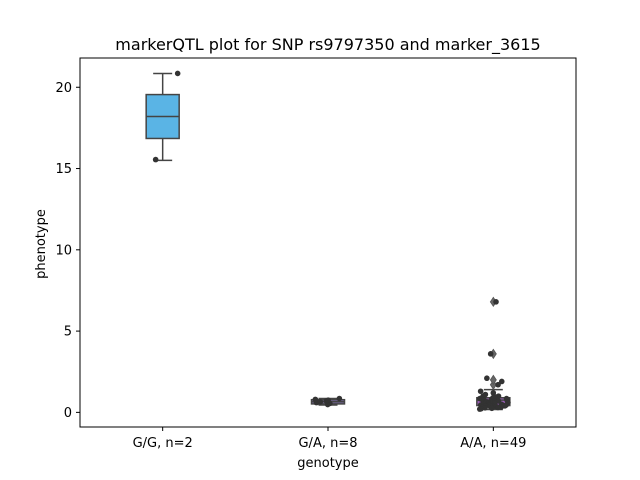 The height and width of the screenshot is (480, 640). Describe the element at coordinates (63, 169) in the screenshot. I see `y-tick-label: 15` at that location.